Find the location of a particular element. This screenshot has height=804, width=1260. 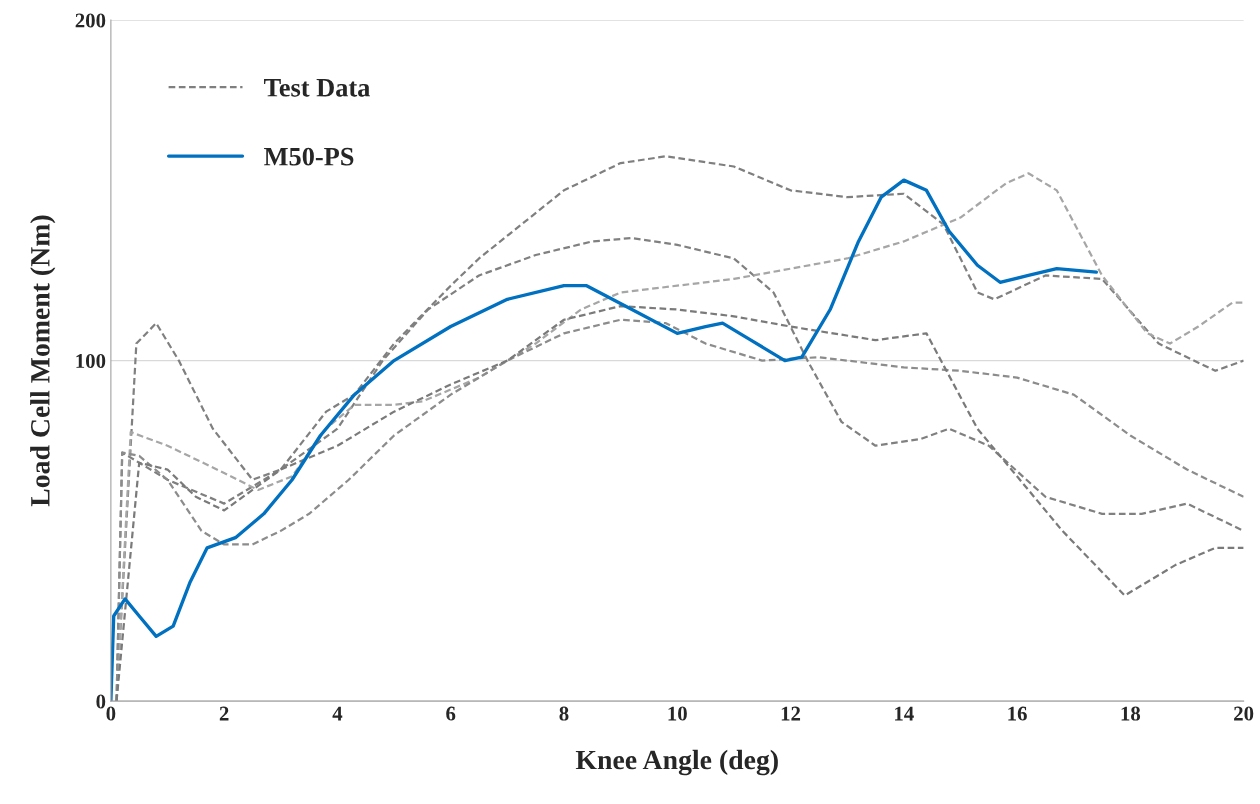

x-tick-label: 4 is located at coordinates (337, 713).